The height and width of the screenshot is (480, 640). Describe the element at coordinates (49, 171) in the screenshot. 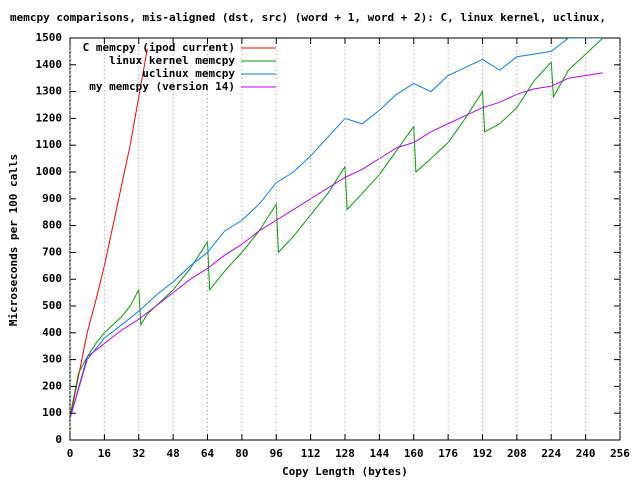

I see `y-tick-label: 1000` at that location.